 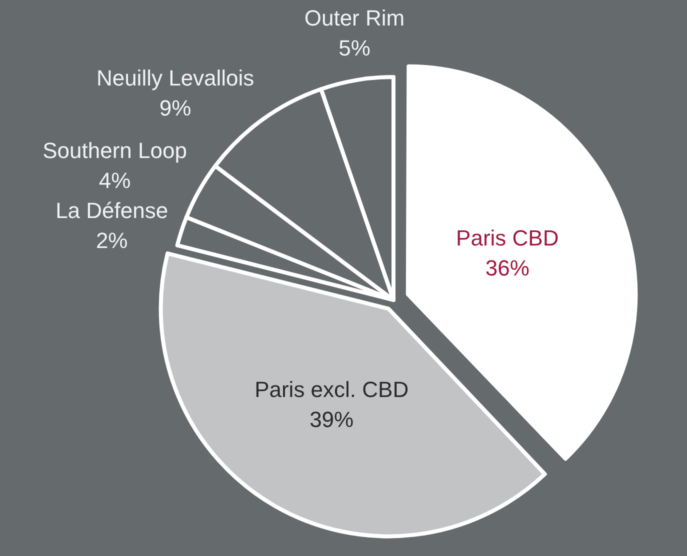 What do you see at coordinates (507, 268) in the screenshot?
I see `data-label: 36%` at bounding box center [507, 268].